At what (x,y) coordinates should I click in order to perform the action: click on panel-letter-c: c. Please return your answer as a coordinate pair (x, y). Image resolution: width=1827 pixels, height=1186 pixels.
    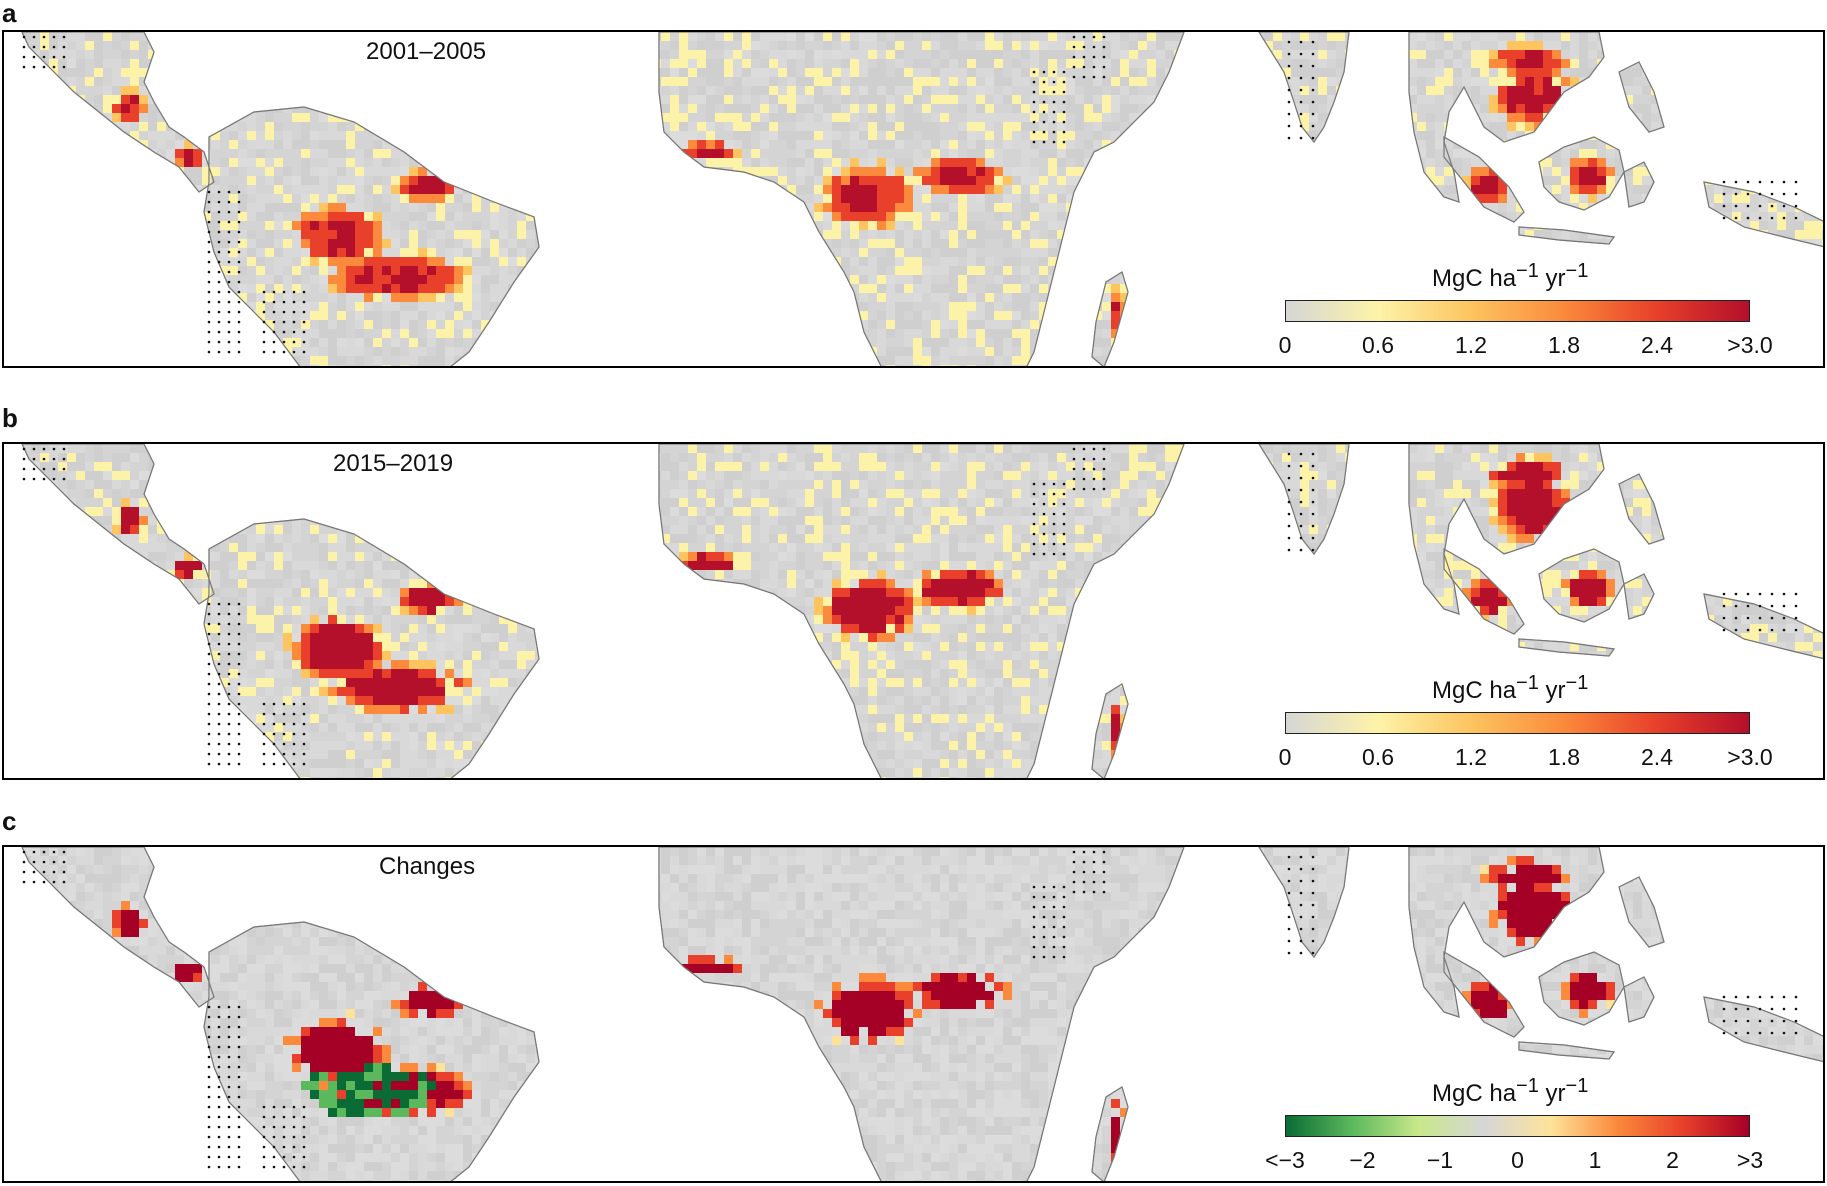
    Looking at the image, I should click on (9, 821).